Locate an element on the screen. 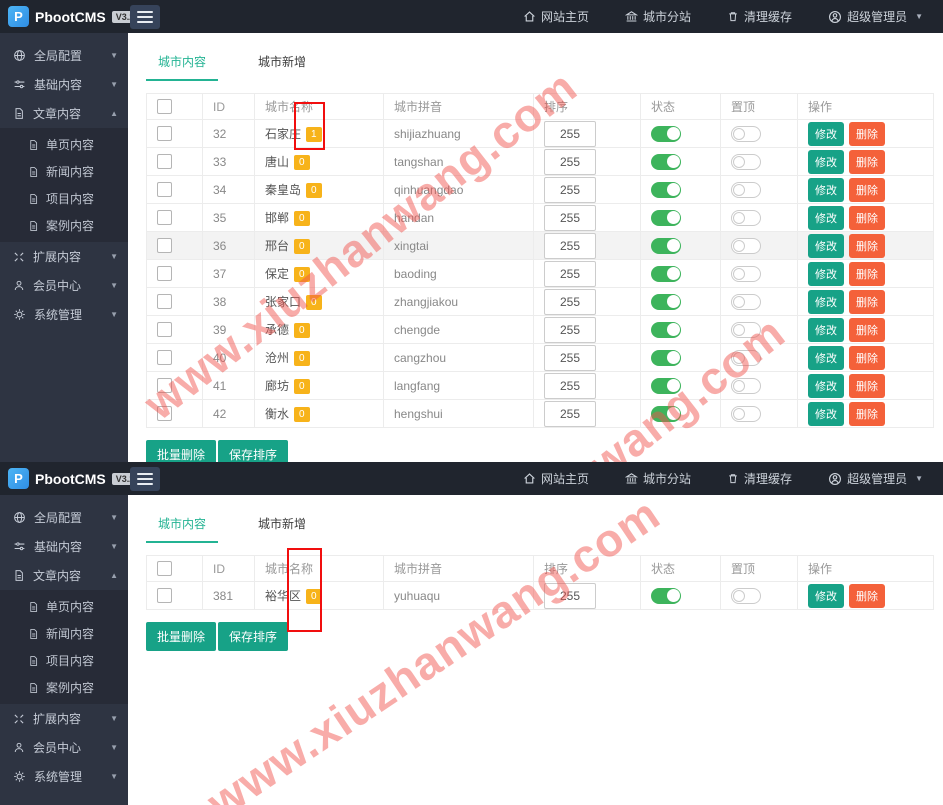 This screenshot has height=805, width=943. sidebar-item-basic-content: 基础内容 ▼ is located at coordinates (64, 546).